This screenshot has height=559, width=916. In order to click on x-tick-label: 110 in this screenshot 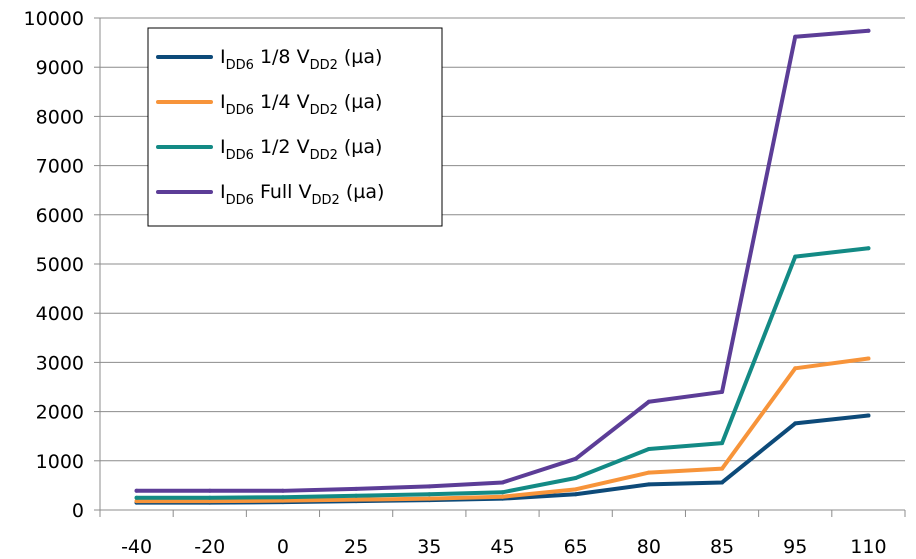, I will do `click(868, 547)`.